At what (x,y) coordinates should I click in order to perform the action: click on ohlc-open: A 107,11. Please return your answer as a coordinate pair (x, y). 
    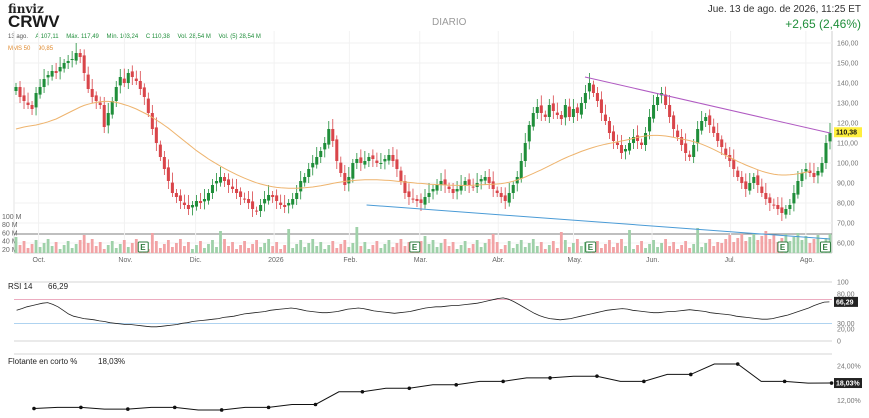
    Looking at the image, I should click on (47, 37).